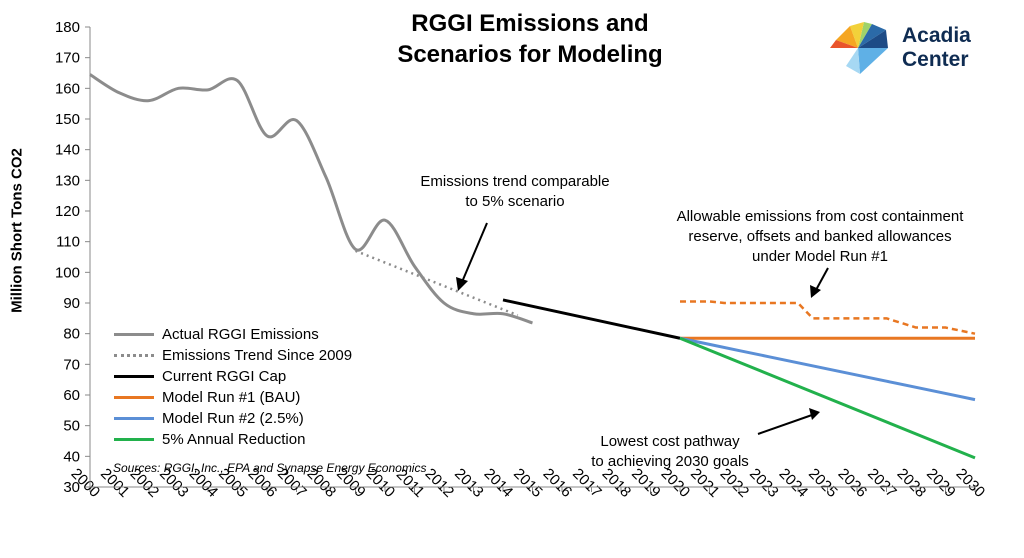 This screenshot has height=558, width=1024. Describe the element at coordinates (437, 283) in the screenshot. I see `series-line-emissions-trend-since-2009` at that location.